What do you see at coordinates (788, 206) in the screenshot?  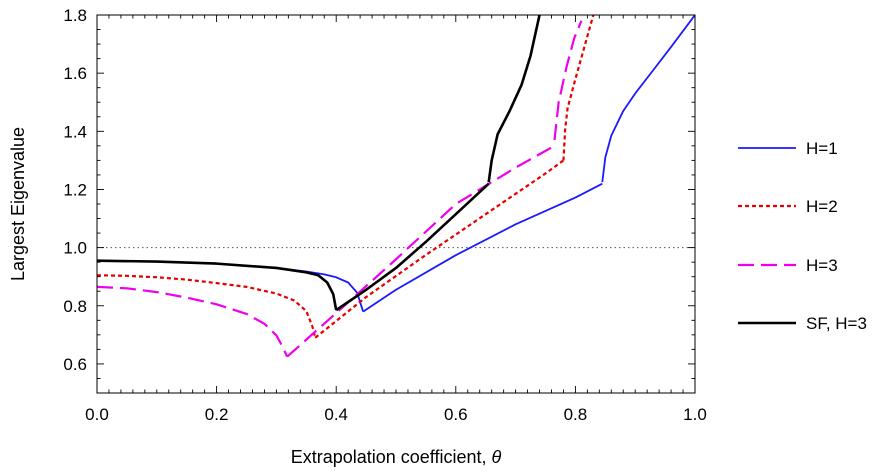 I see `legend-item: H=2` at bounding box center [788, 206].